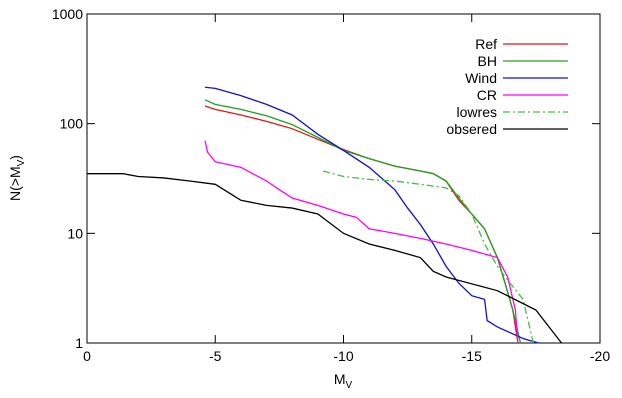 The image size is (622, 398). Describe the element at coordinates (487, 61) in the screenshot. I see `legend-label: BH` at that location.